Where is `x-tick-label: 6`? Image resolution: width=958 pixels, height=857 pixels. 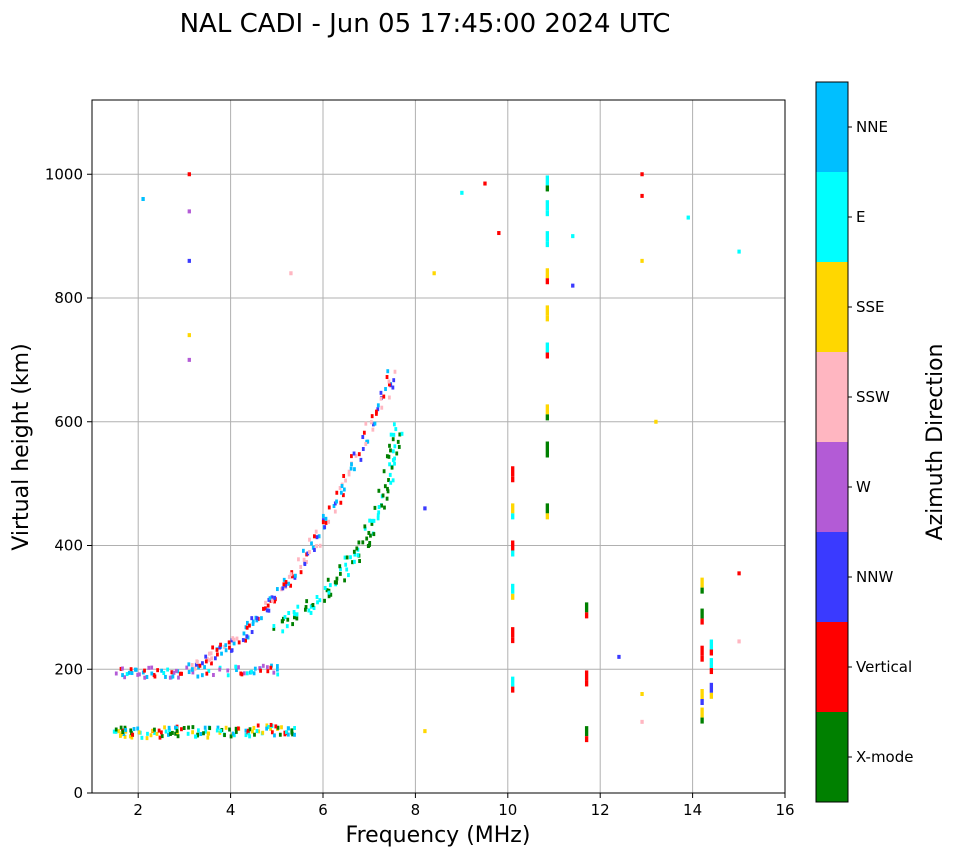
x-tick-label: 6 is located at coordinates (323, 810).